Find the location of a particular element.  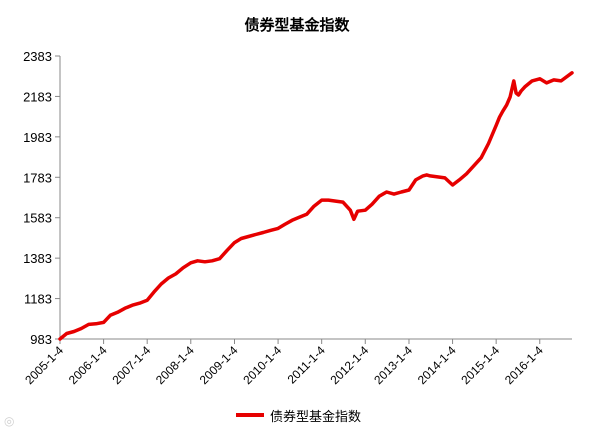

y-tick-label: 1983 is located at coordinates (37, 137).